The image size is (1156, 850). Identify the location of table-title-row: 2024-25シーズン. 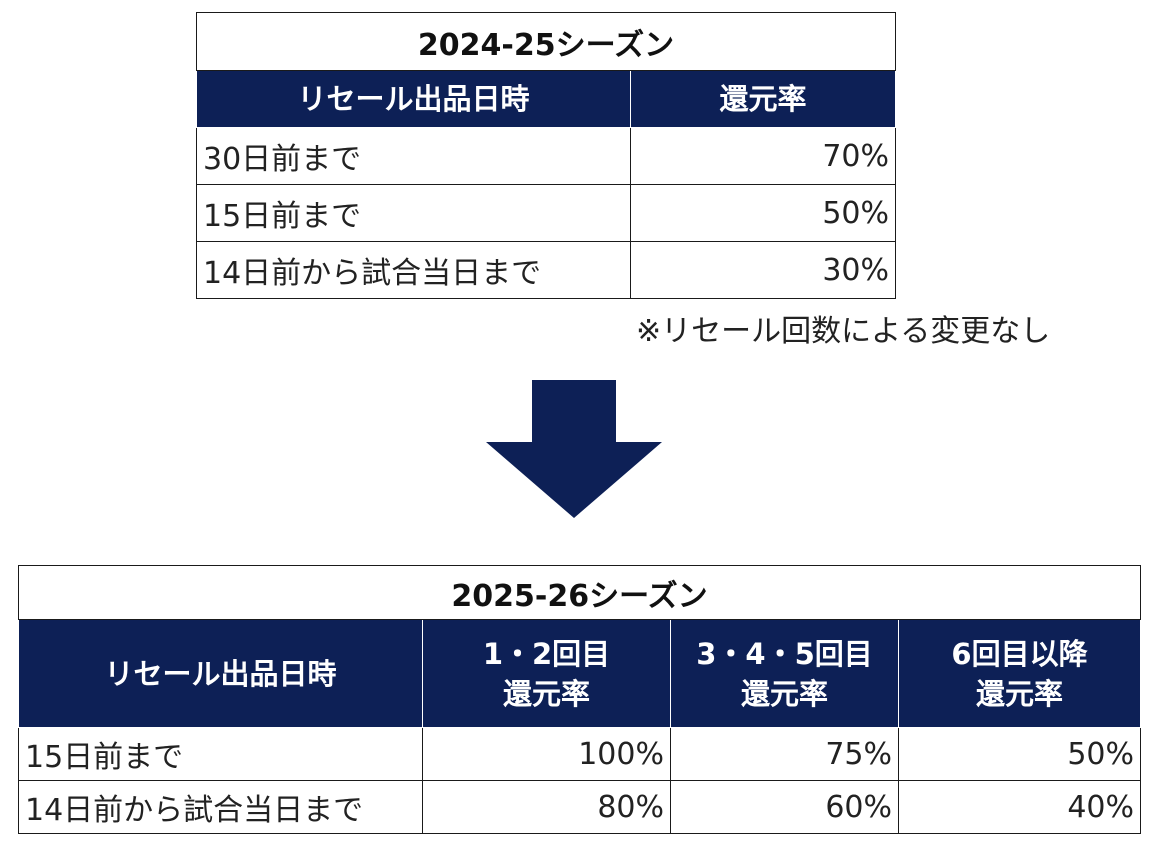
(546, 41).